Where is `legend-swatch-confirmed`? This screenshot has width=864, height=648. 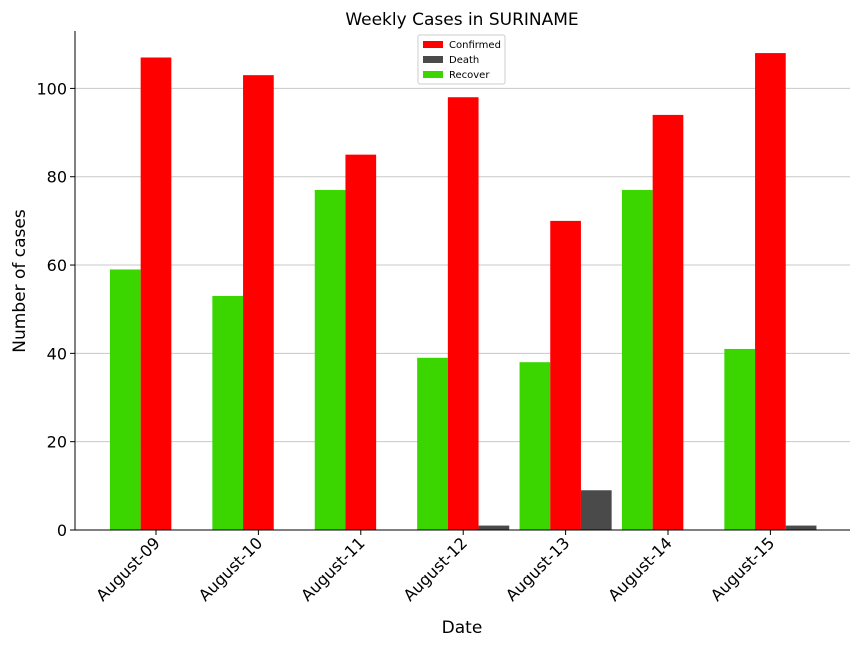
legend-swatch-confirmed is located at coordinates (433, 44).